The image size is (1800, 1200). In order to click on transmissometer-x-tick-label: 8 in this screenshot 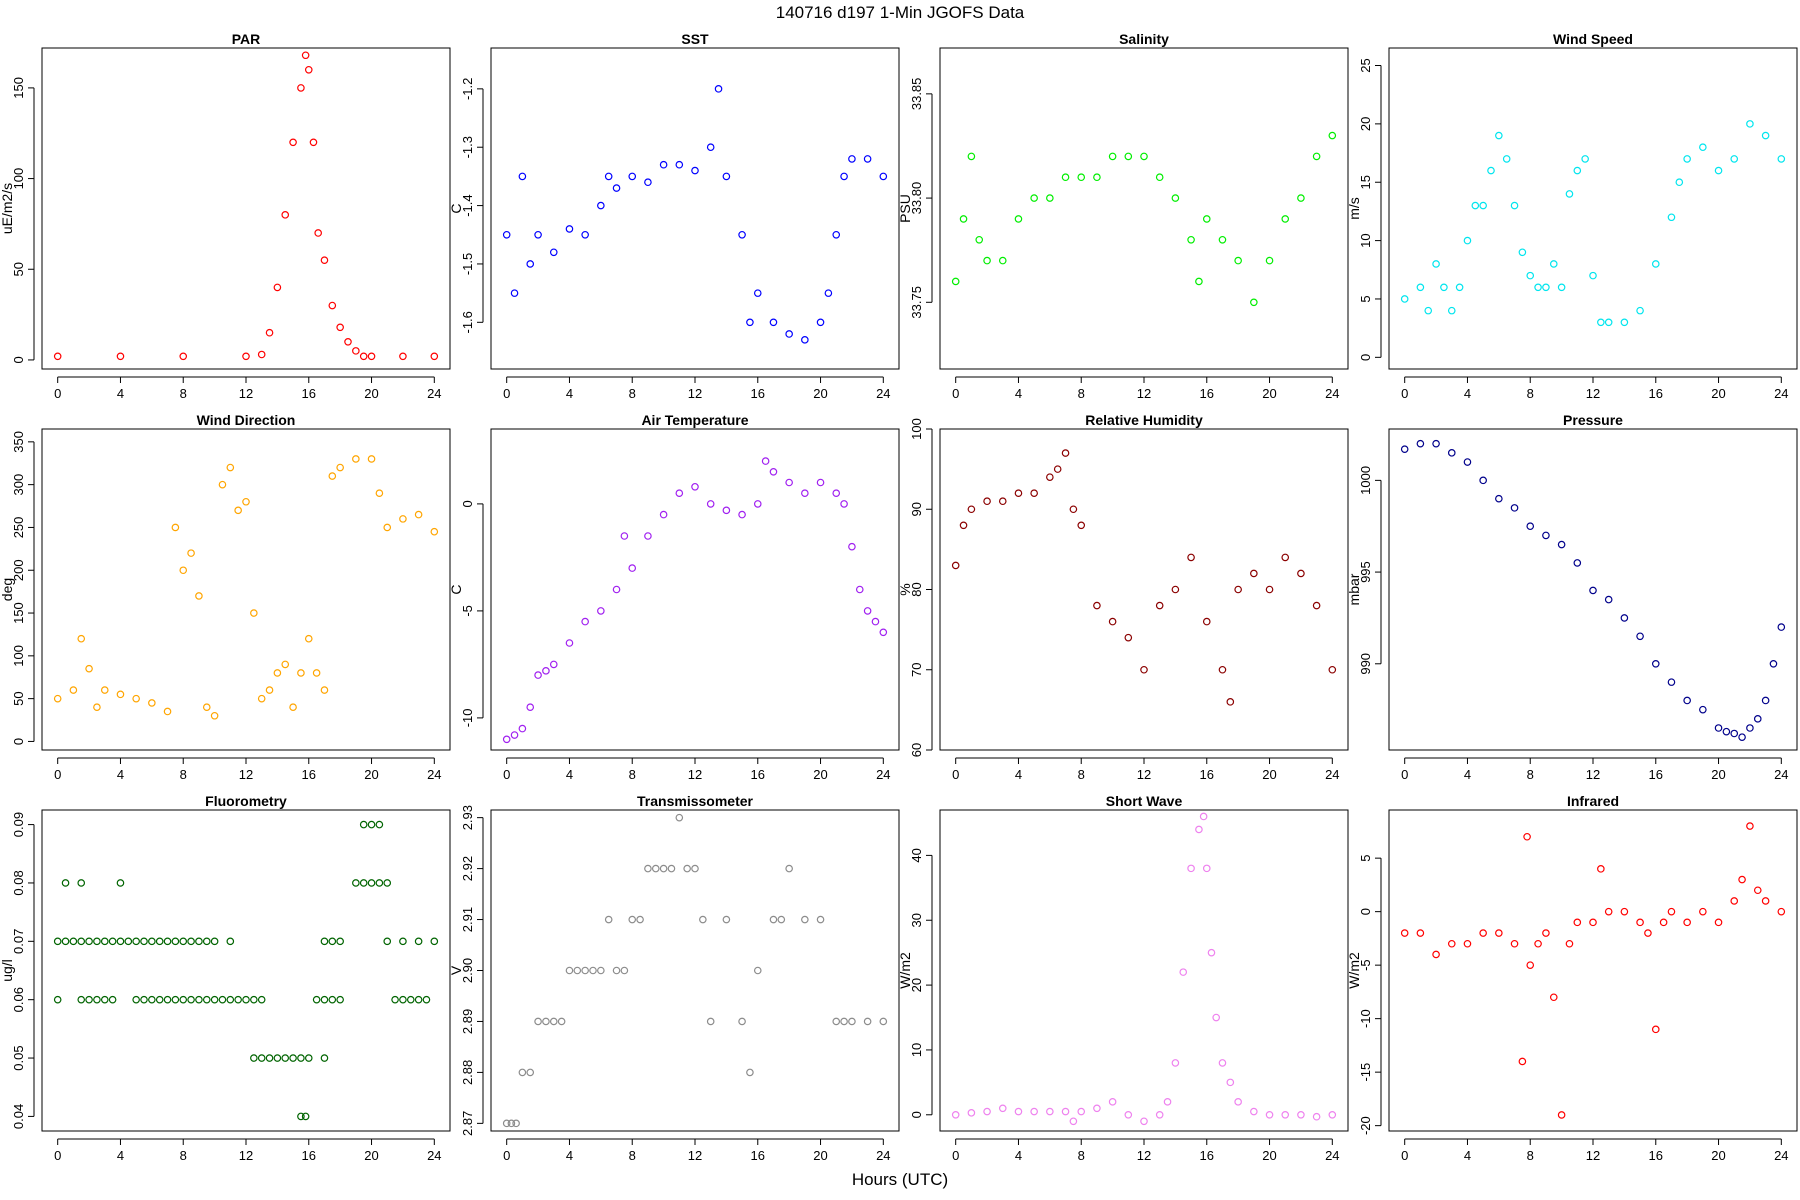, I will do `click(632, 1155)`.